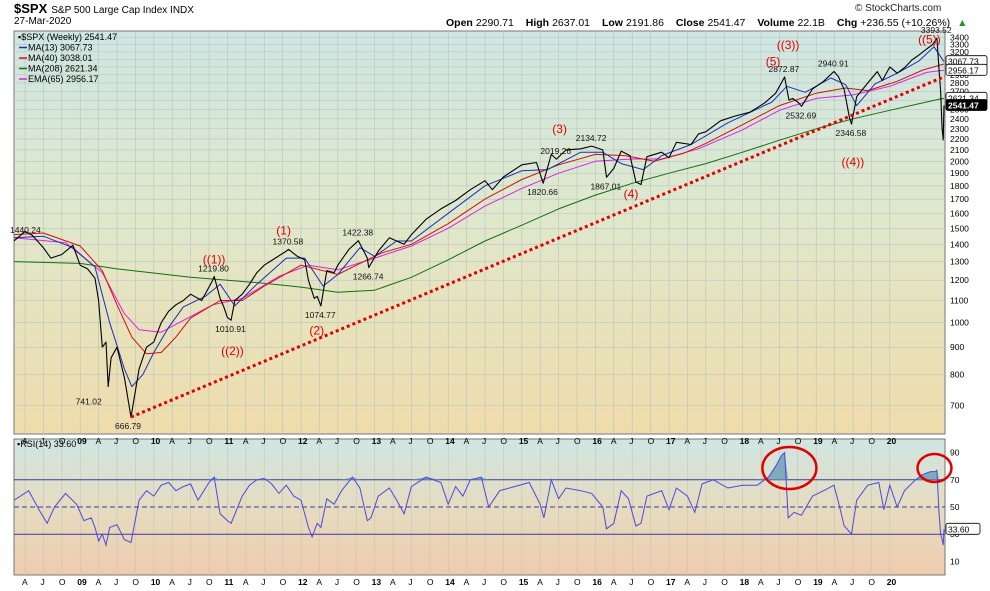 This screenshot has width=990, height=591. I want to click on price-tick-label: 1700, so click(959, 199).